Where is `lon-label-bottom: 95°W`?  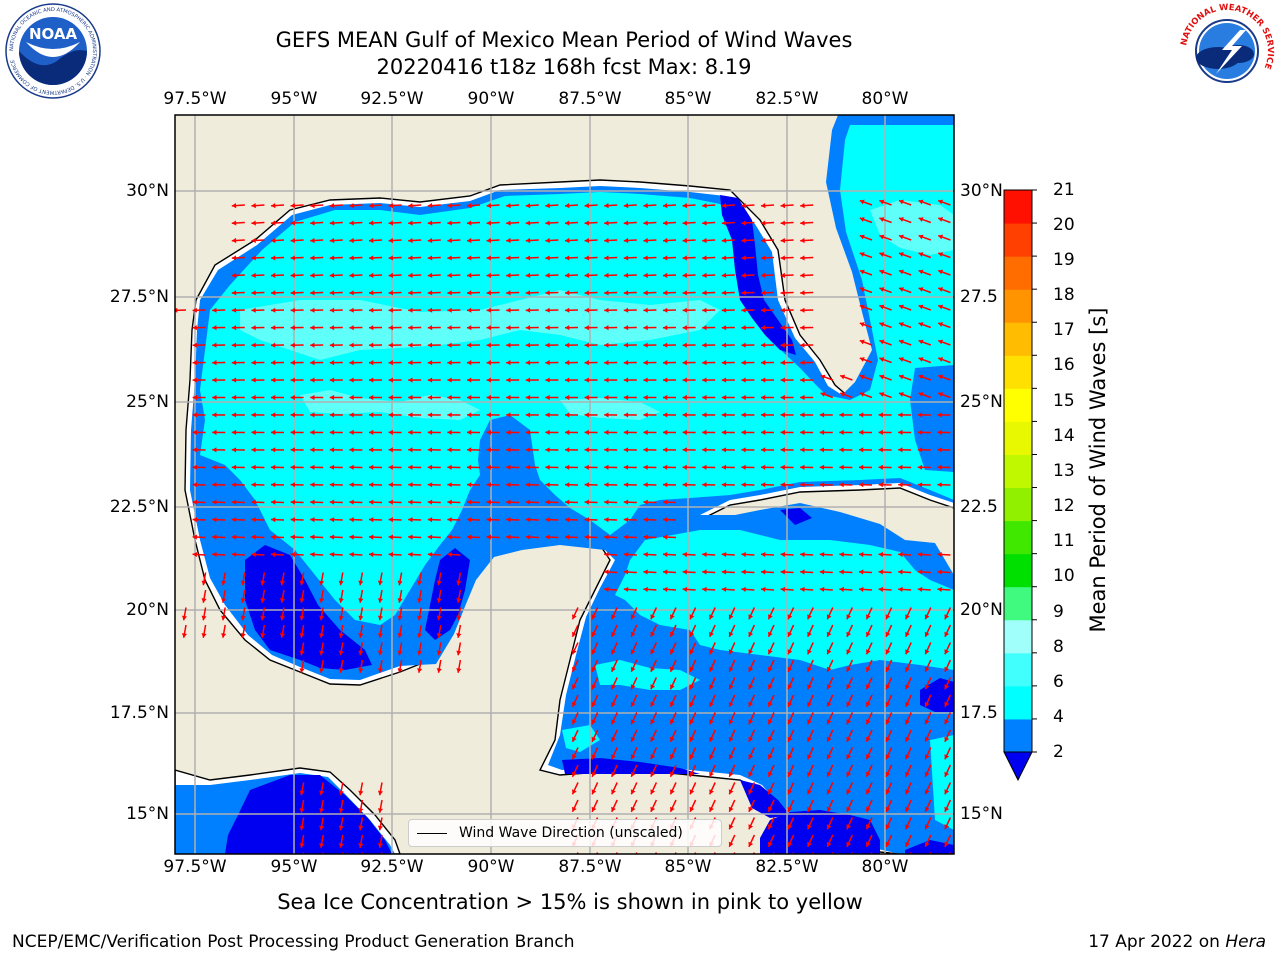
lon-label-bottom: 95°W is located at coordinates (294, 867).